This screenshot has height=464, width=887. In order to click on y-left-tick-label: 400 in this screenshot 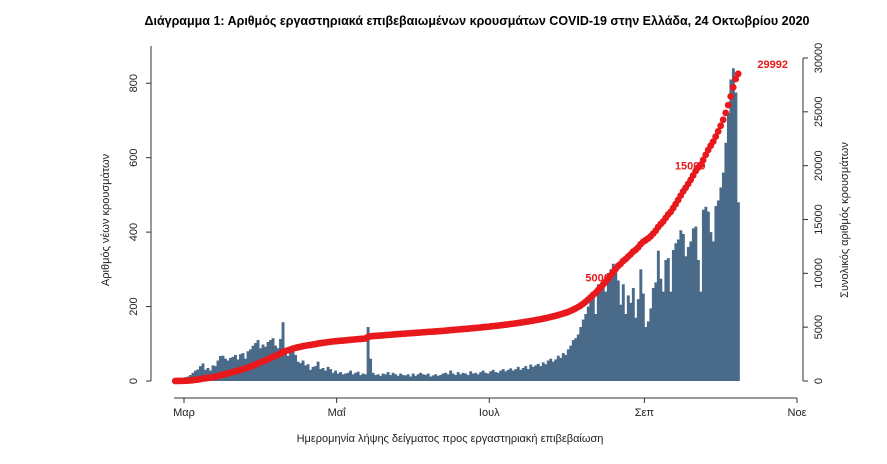, I will do `click(134, 232)`.